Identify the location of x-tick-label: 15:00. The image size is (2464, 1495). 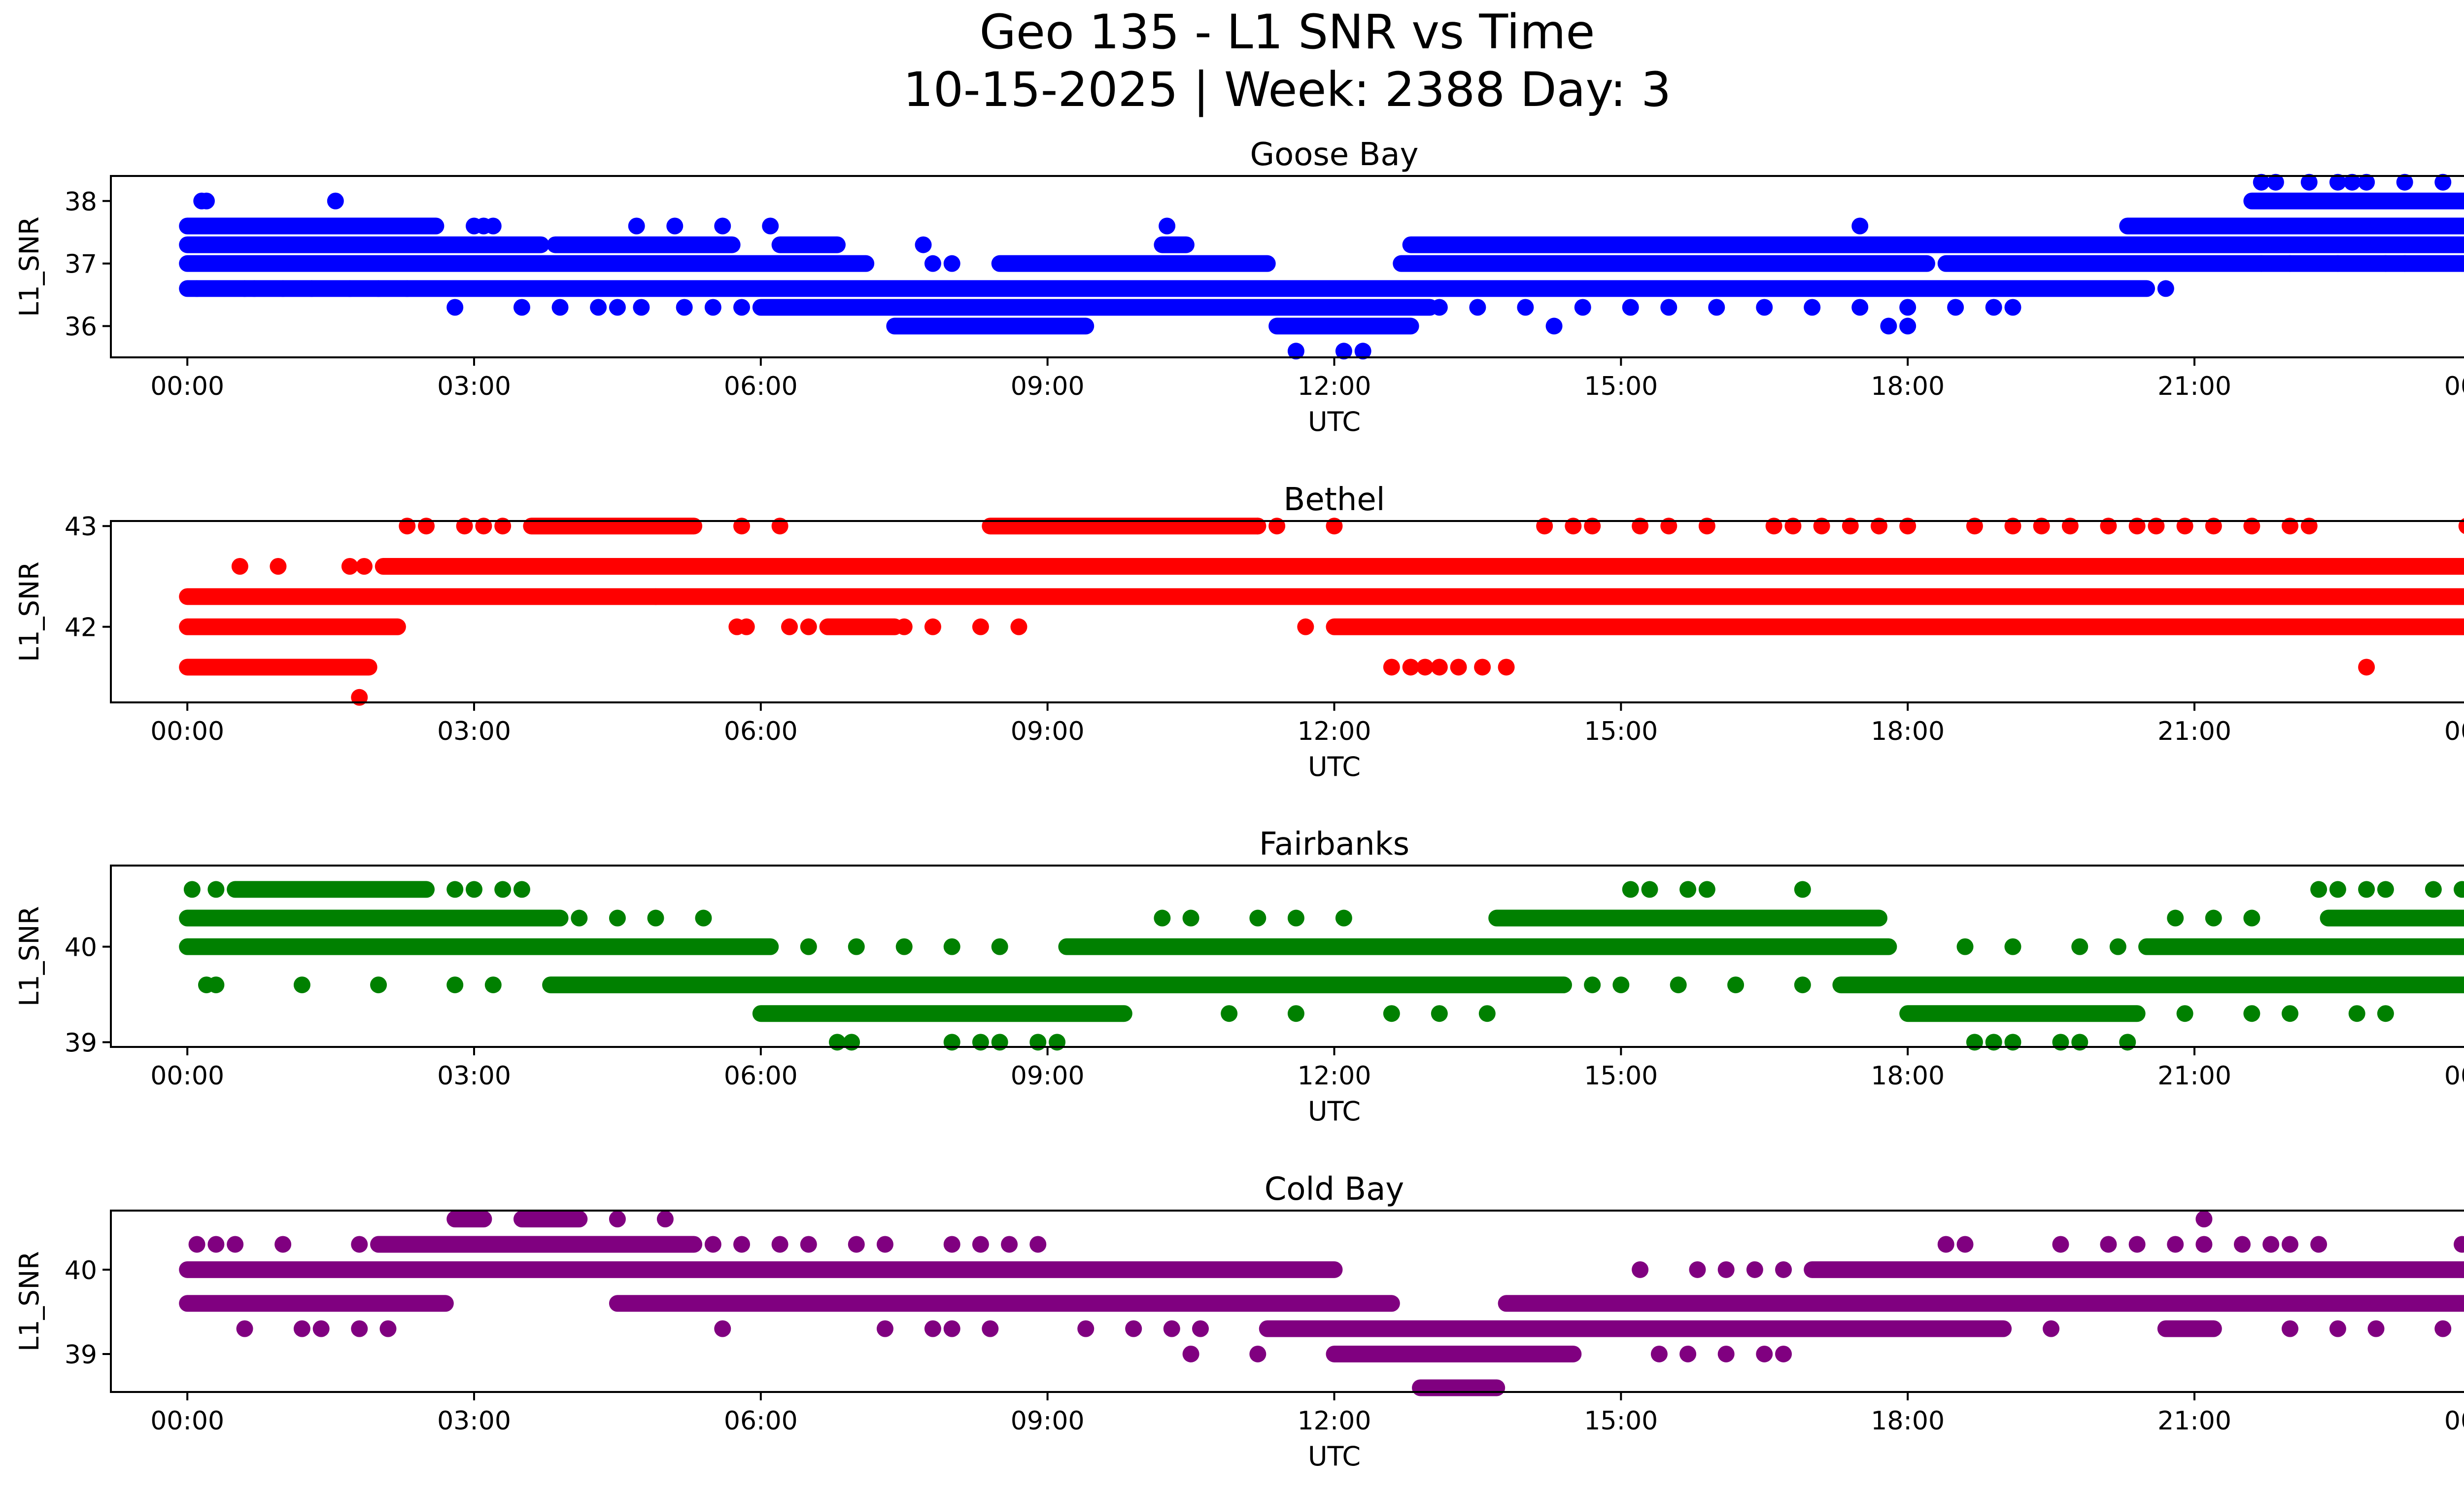
(1621, 386).